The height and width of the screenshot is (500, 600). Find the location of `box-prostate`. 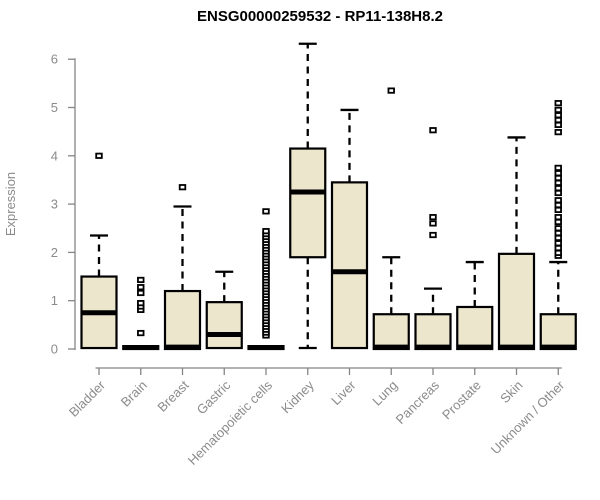

box-prostate is located at coordinates (475, 305).